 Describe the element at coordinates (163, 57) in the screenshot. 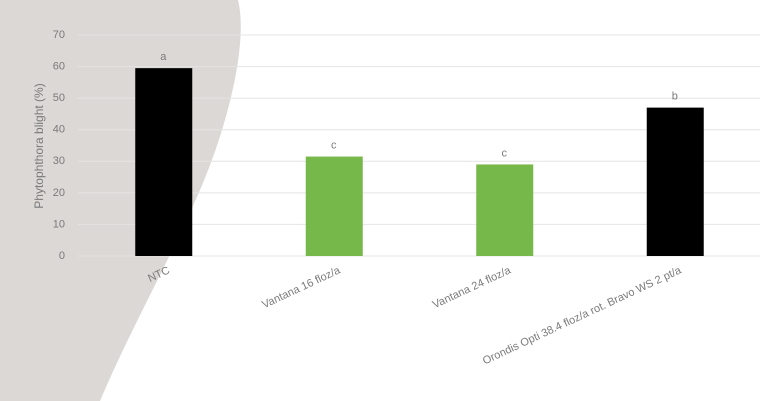

I see `annotation: a` at that location.